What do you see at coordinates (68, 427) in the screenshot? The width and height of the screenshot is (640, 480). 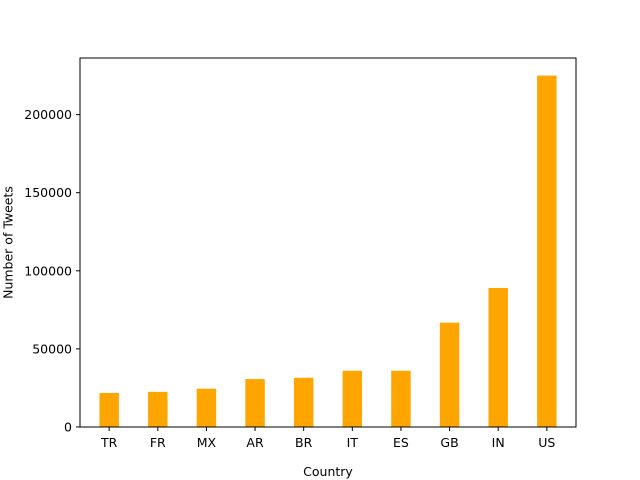 I see `y-tick-label: 0` at bounding box center [68, 427].